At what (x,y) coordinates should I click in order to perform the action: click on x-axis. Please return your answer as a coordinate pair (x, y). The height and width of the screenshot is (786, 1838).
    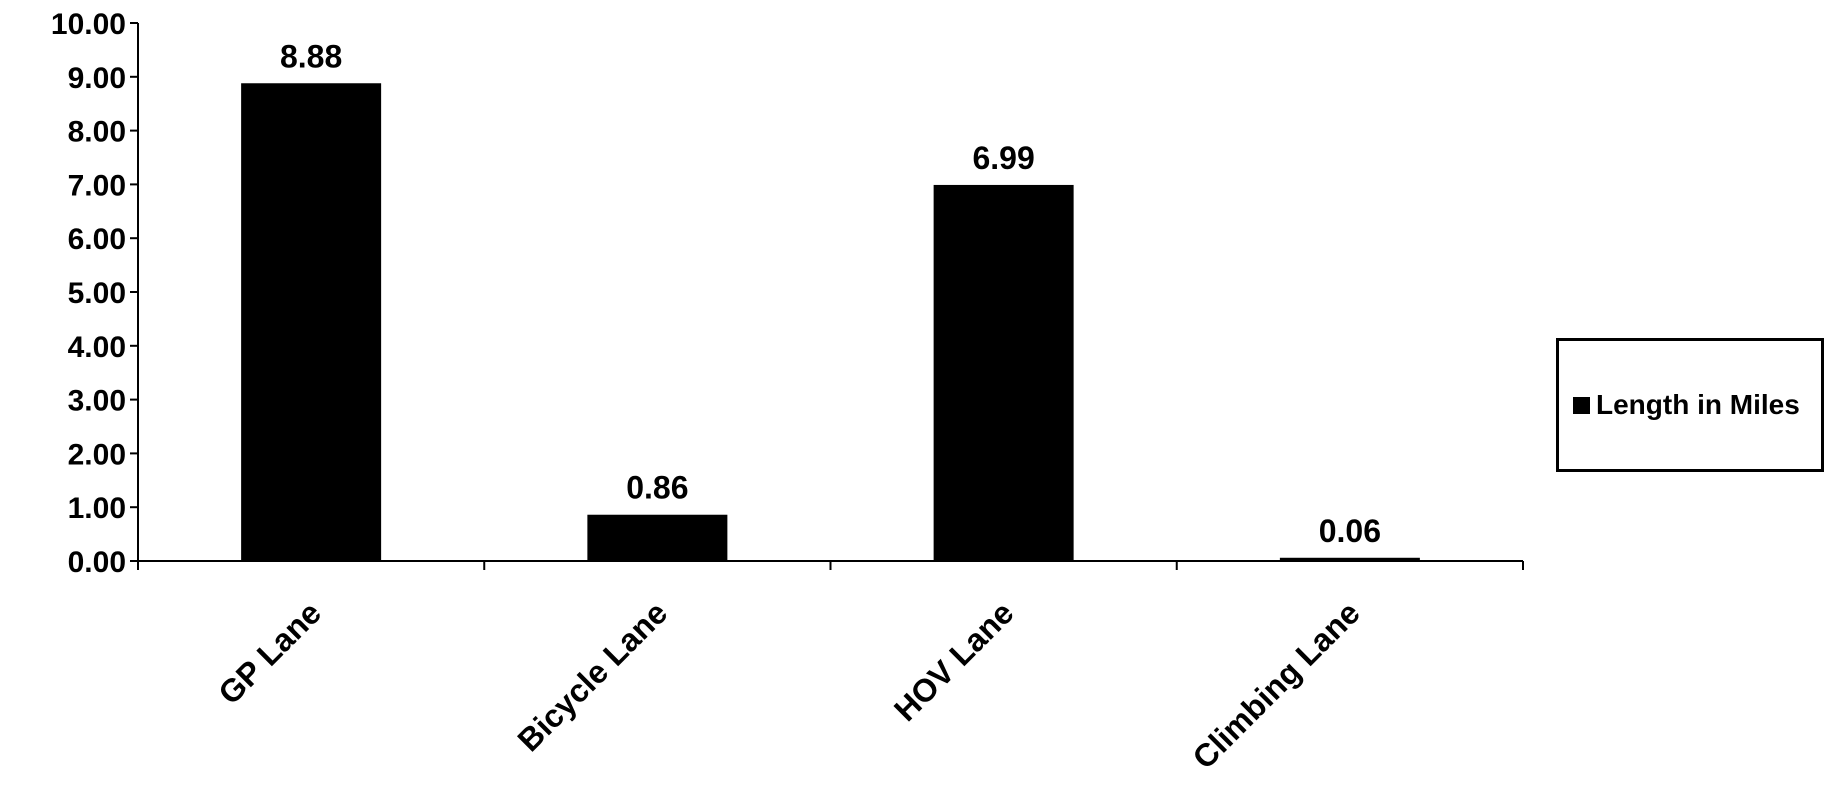
    Looking at the image, I should click on (830, 565).